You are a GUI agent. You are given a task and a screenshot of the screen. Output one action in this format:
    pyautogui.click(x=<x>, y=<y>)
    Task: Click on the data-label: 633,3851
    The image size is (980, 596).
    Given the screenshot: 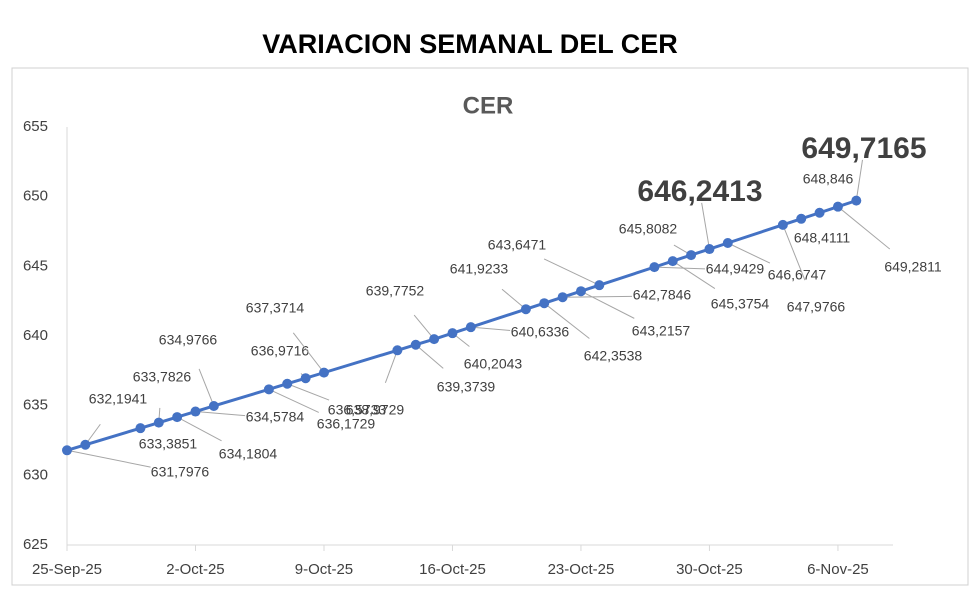 What is the action you would take?
    pyautogui.click(x=168, y=444)
    